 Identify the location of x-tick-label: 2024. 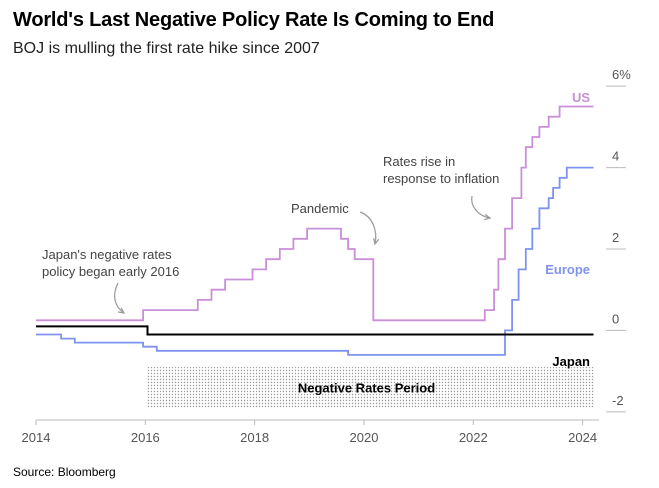
(582, 437).